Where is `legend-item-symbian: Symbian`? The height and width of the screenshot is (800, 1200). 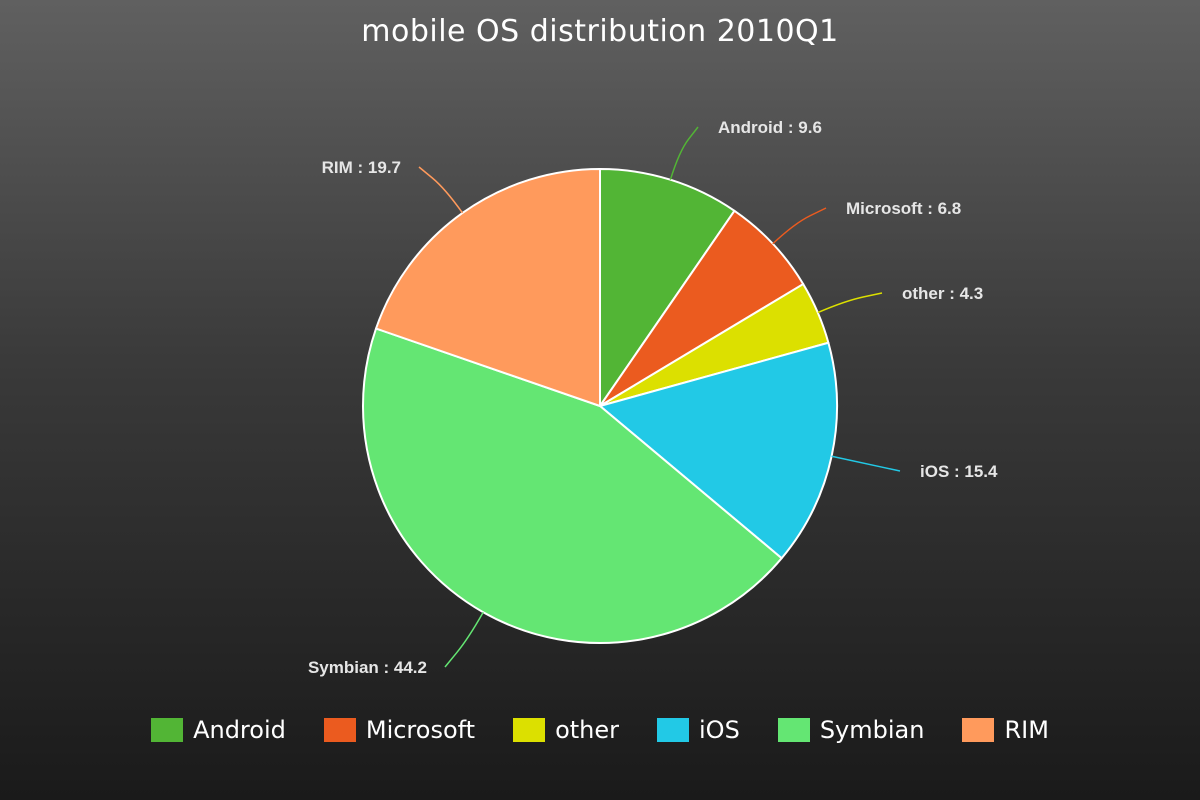
legend-item-symbian: Symbian is located at coordinates (851, 730).